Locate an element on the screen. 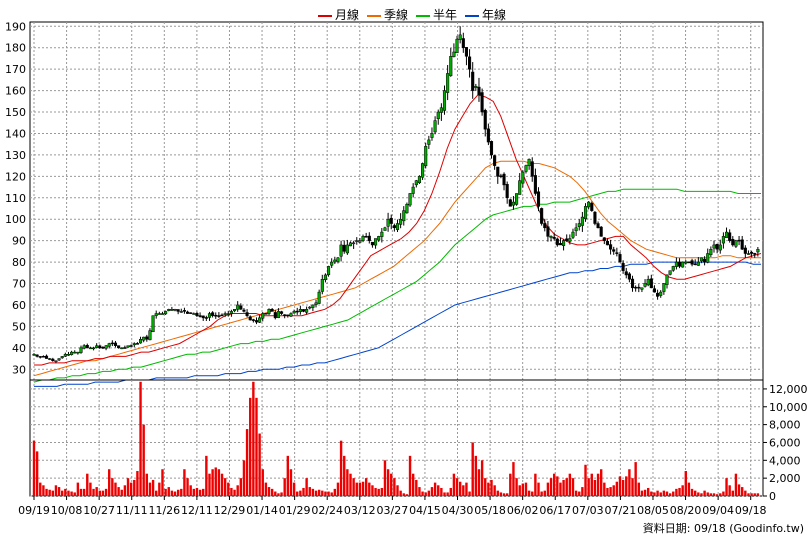 This screenshot has width=808, height=540. volume-tick-label: 6,000 is located at coordinates (785, 442).